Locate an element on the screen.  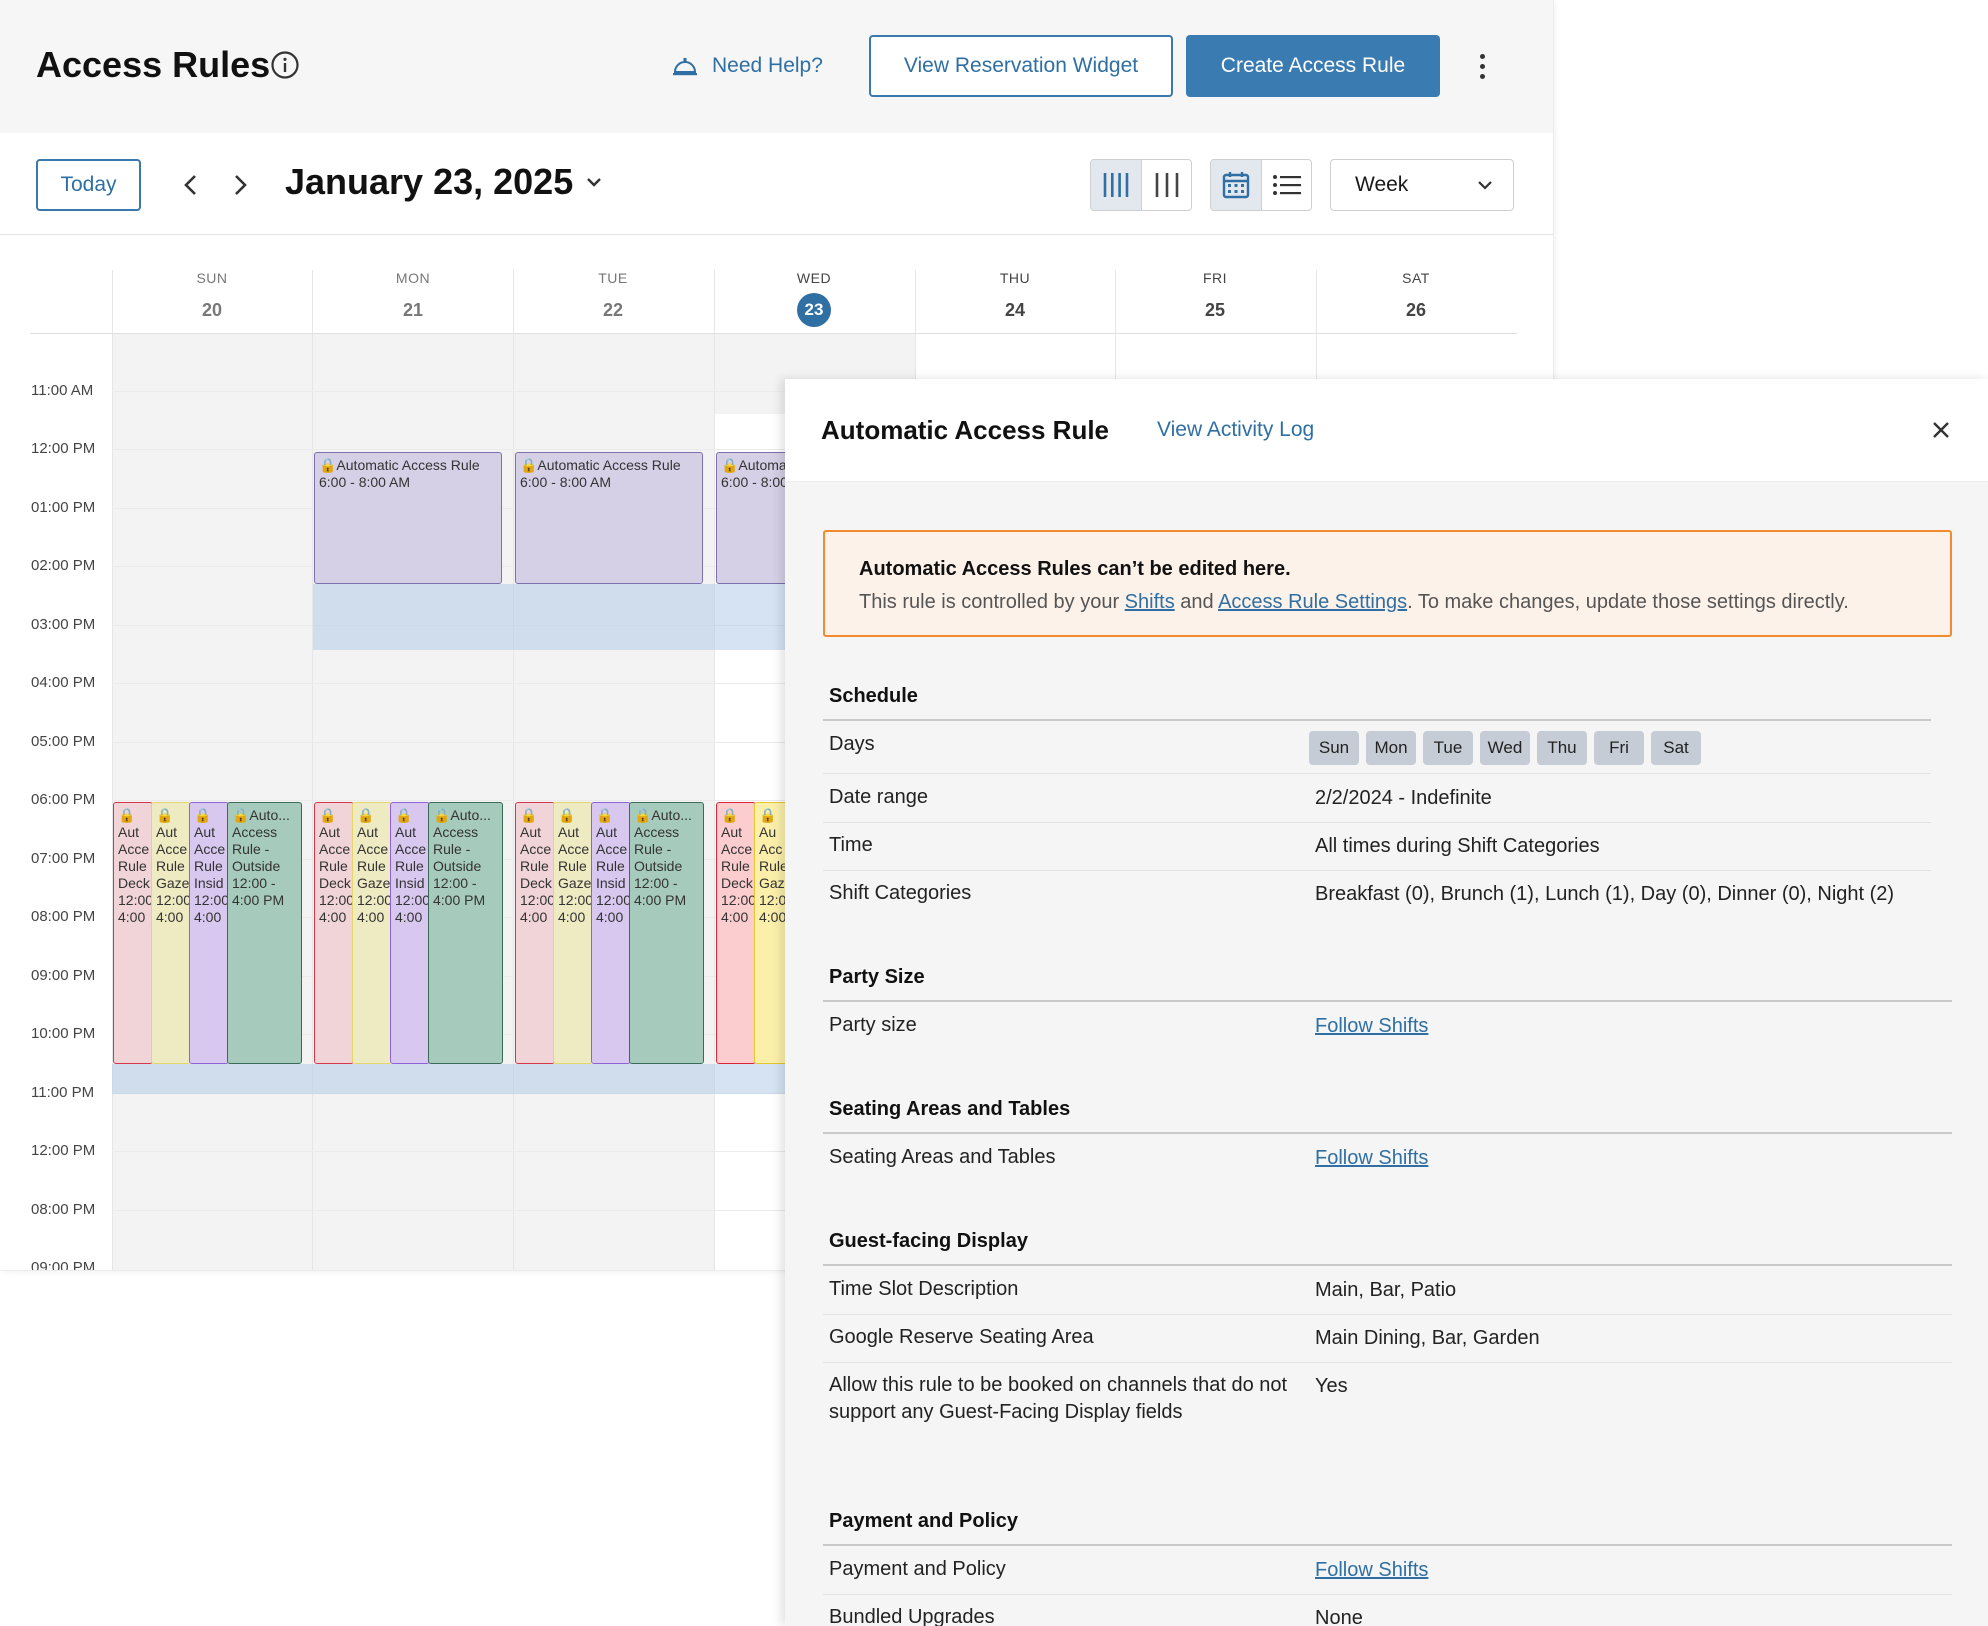
day-number: 22 is located at coordinates (613, 309).